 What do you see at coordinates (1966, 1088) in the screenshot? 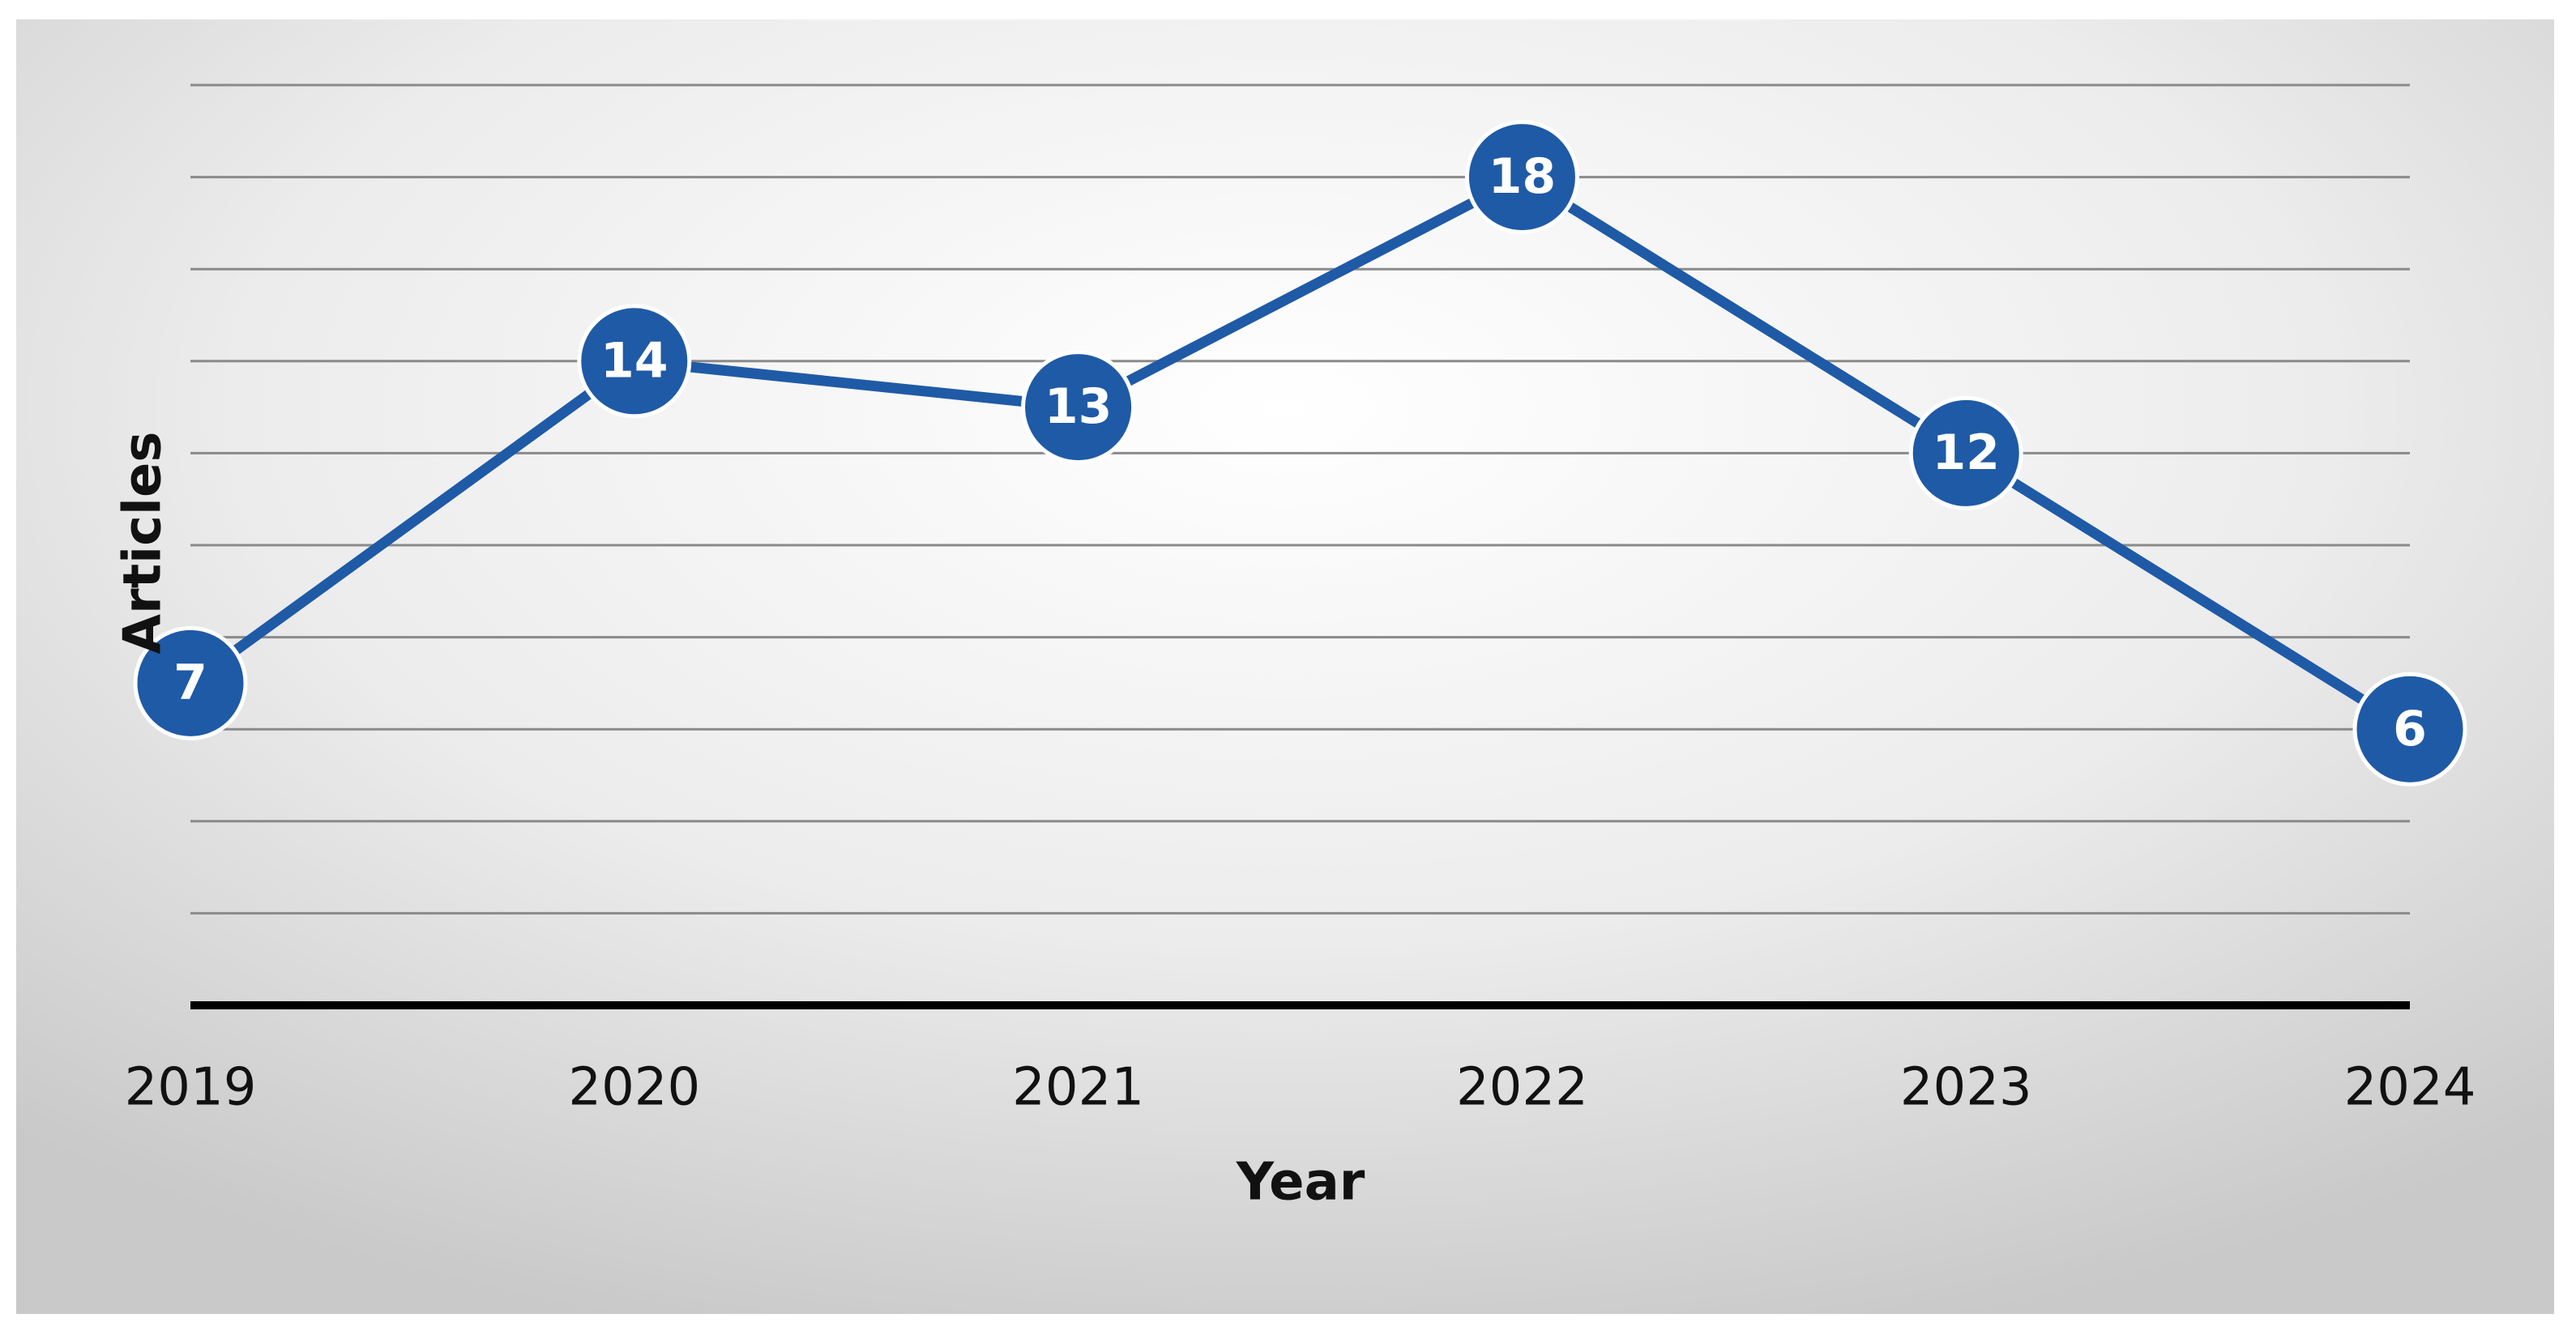
I see `x-tick-label: 2023` at bounding box center [1966, 1088].